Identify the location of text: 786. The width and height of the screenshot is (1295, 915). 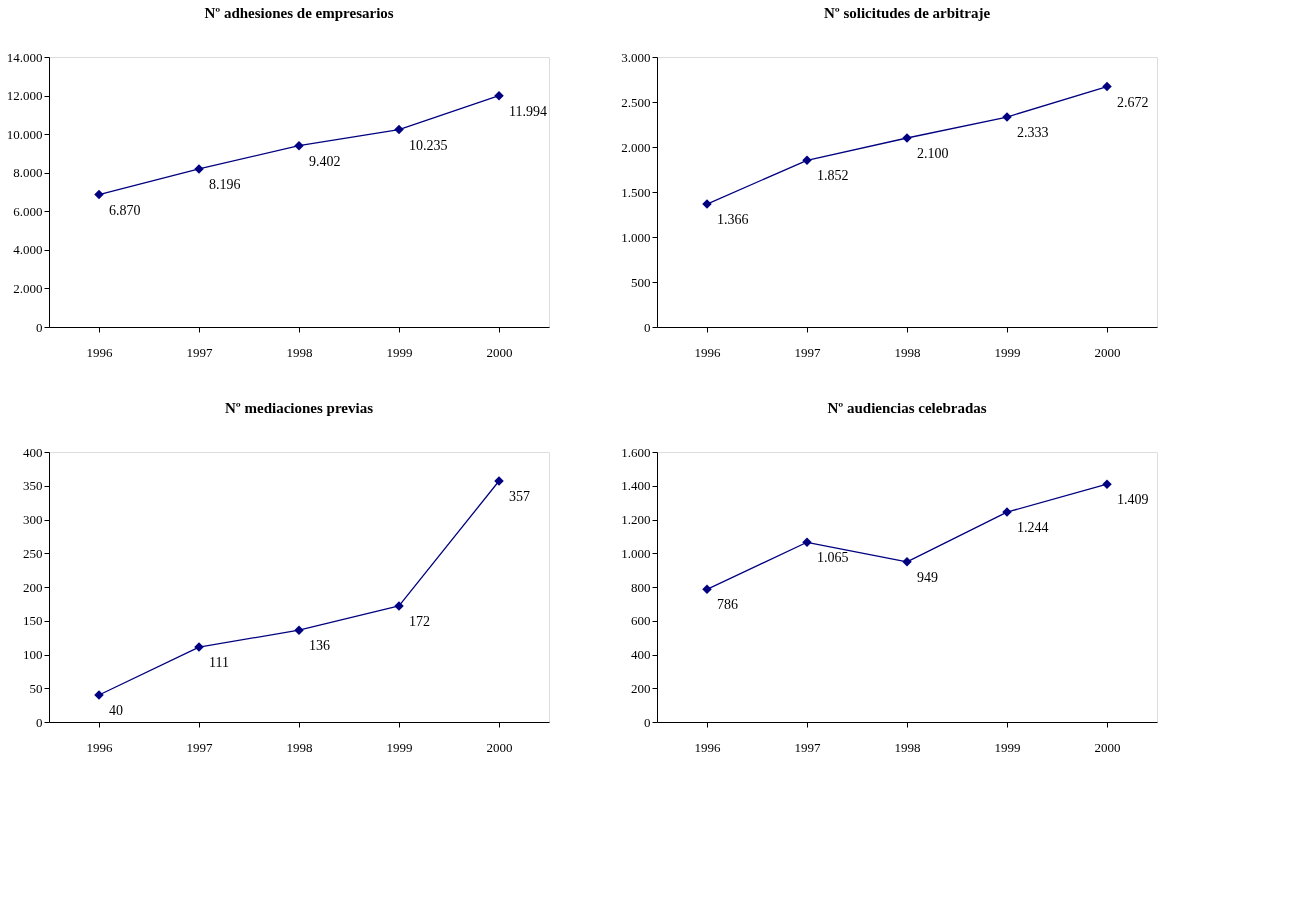
(727, 605).